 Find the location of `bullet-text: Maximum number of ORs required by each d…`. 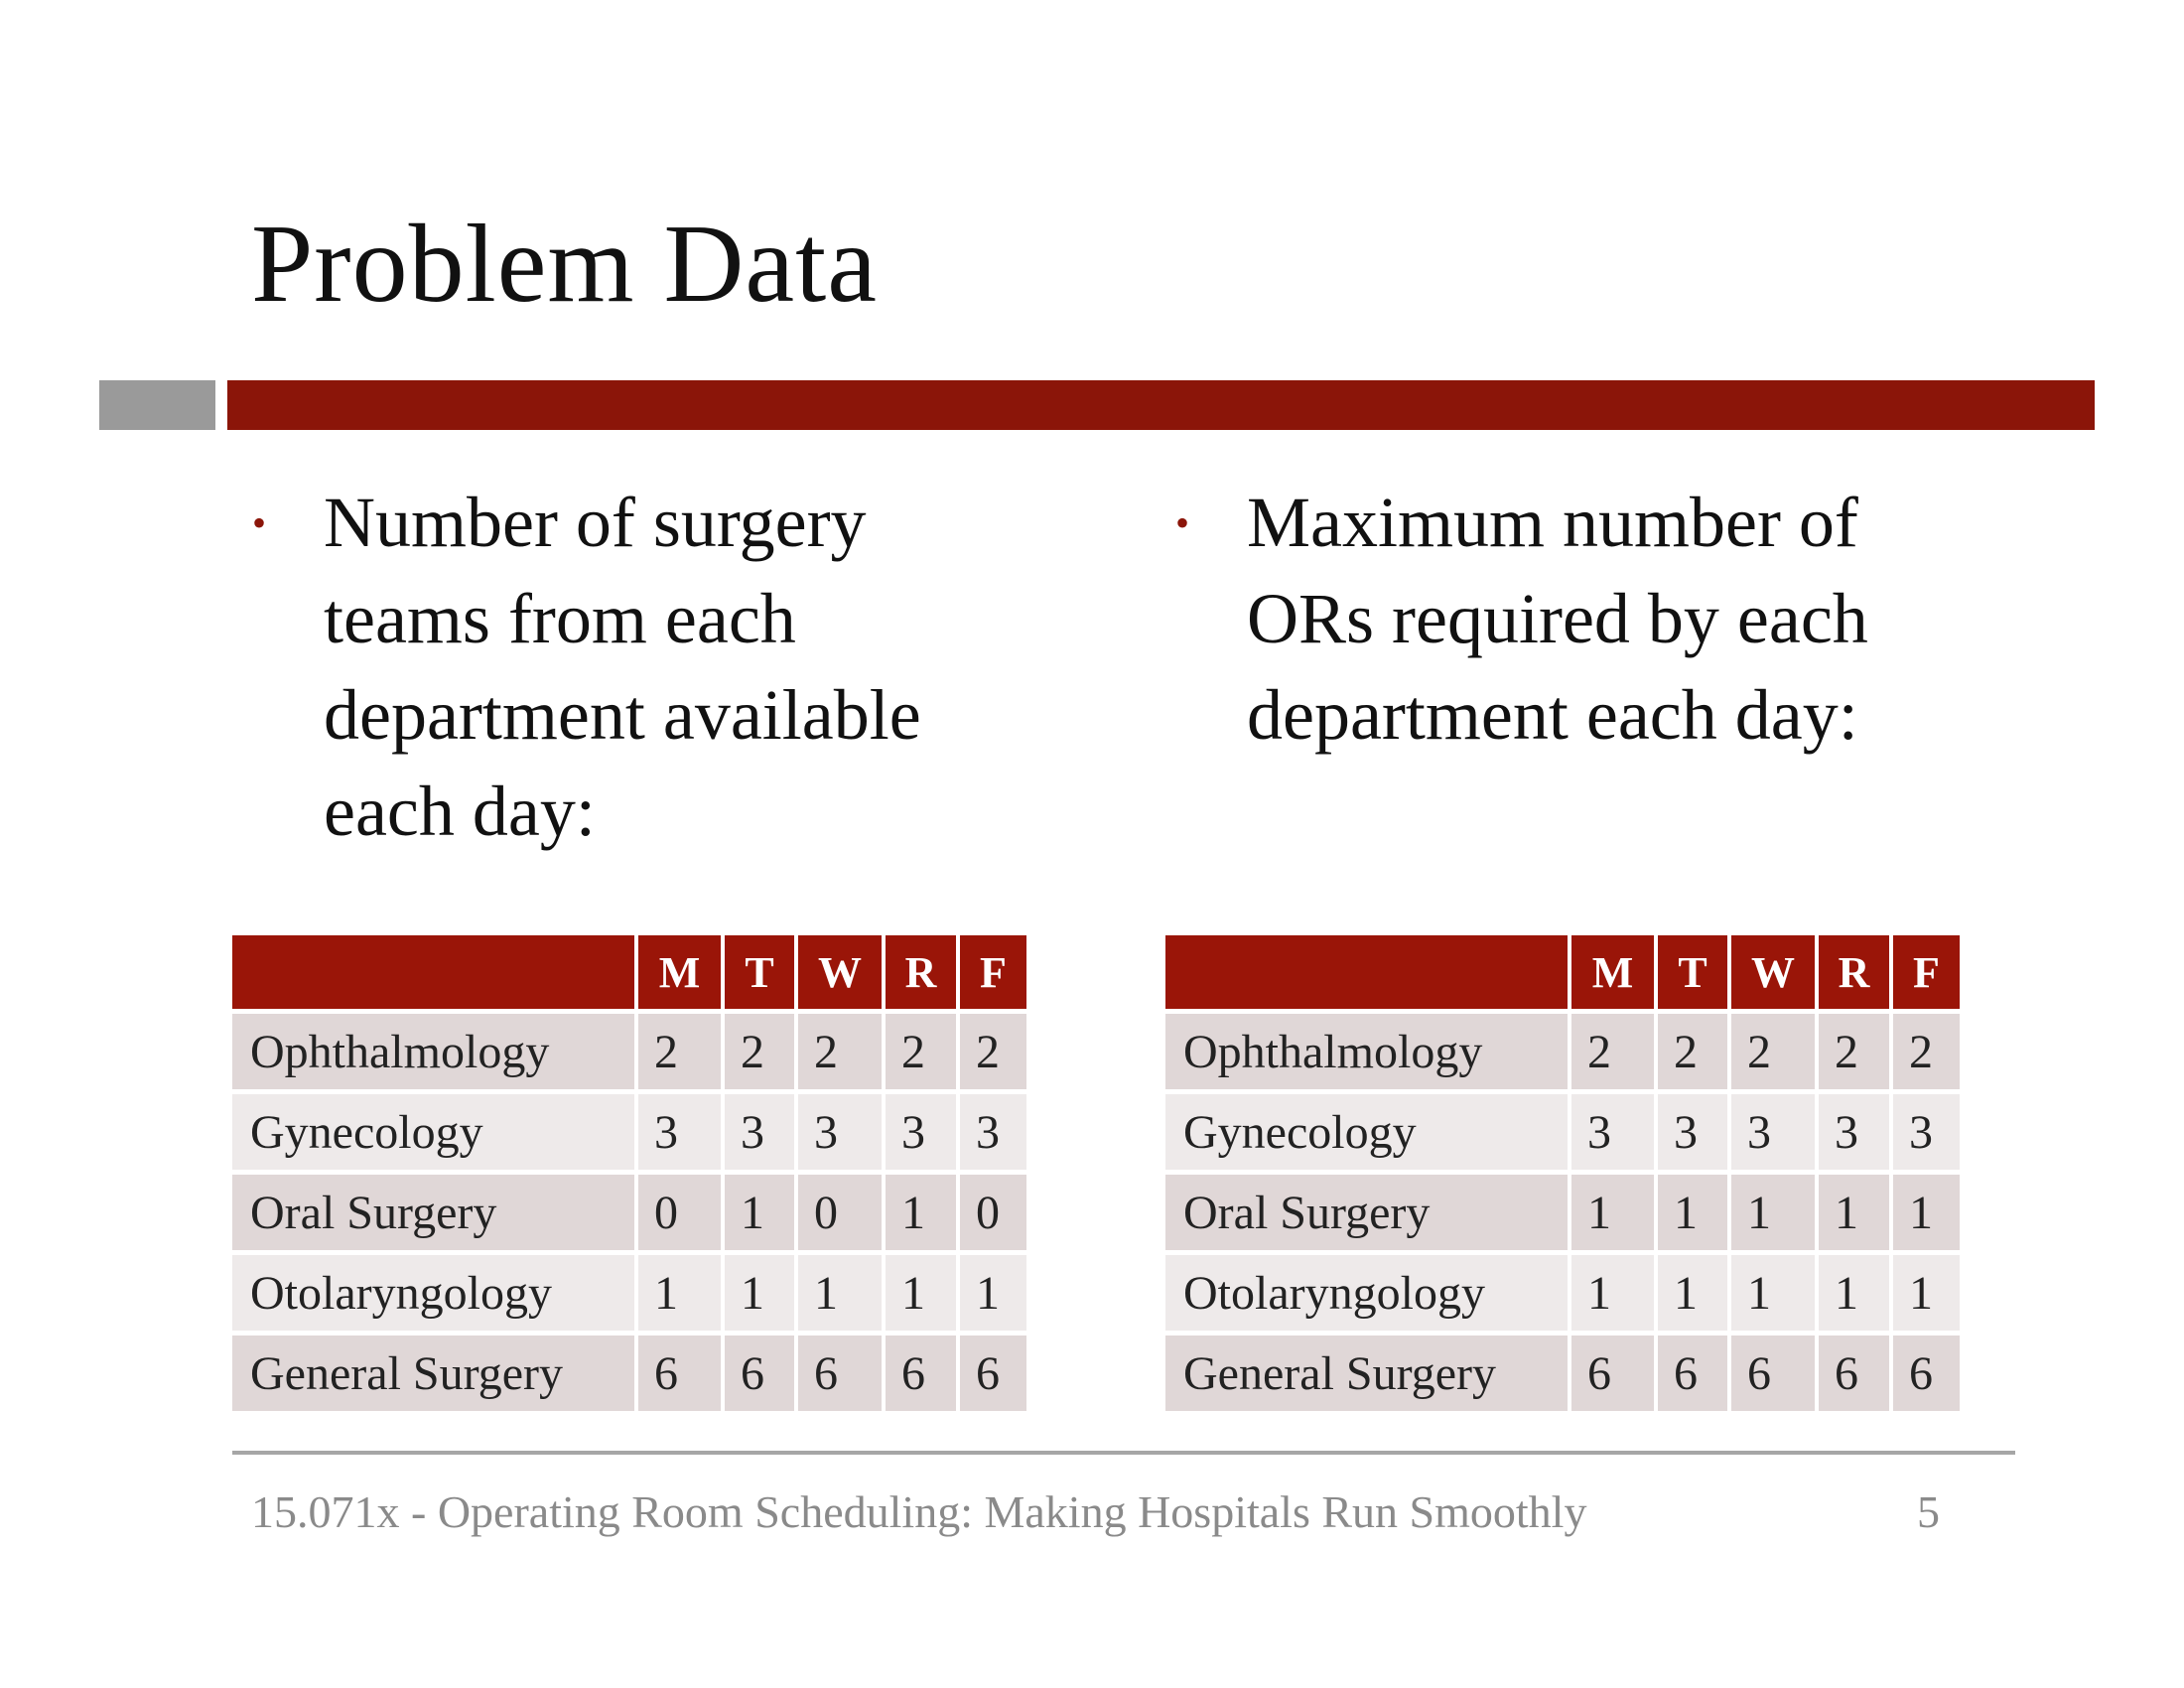

bullet-text: Maximum number of ORs required by each d… is located at coordinates (1557, 619).